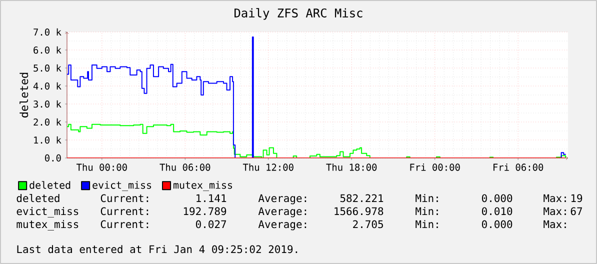  What do you see at coordinates (362, 198) in the screenshot?
I see `text: 582.221` at bounding box center [362, 198].